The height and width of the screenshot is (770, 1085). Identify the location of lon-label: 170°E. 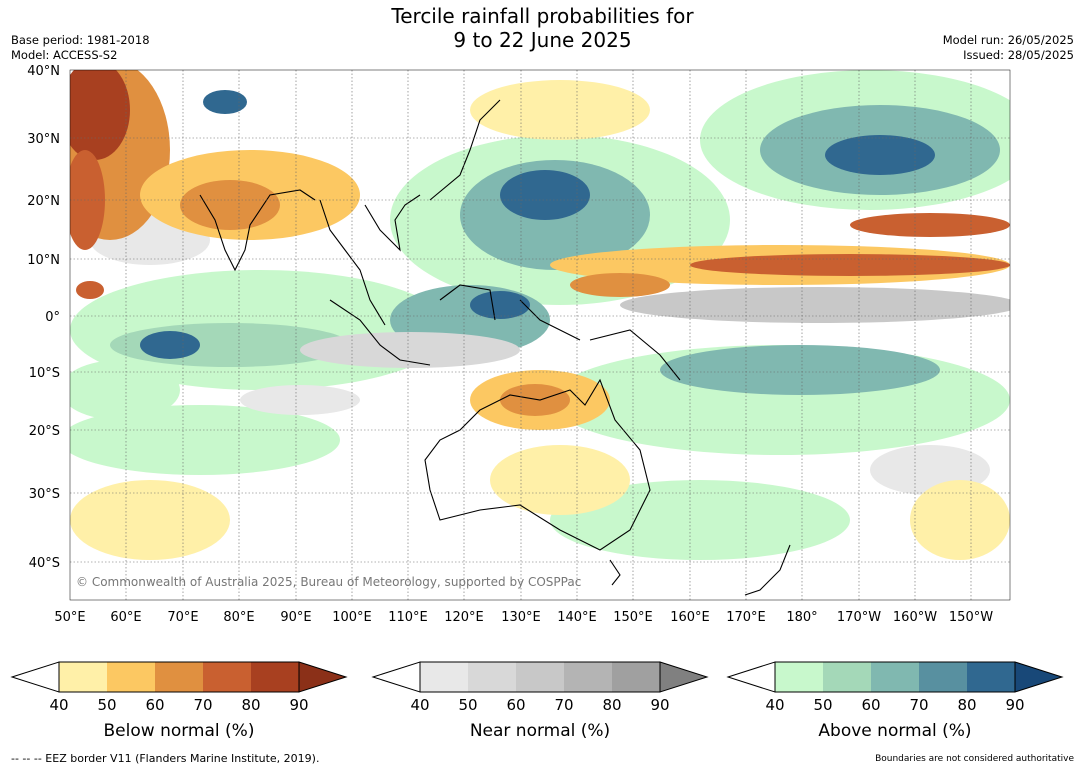
(746, 617).